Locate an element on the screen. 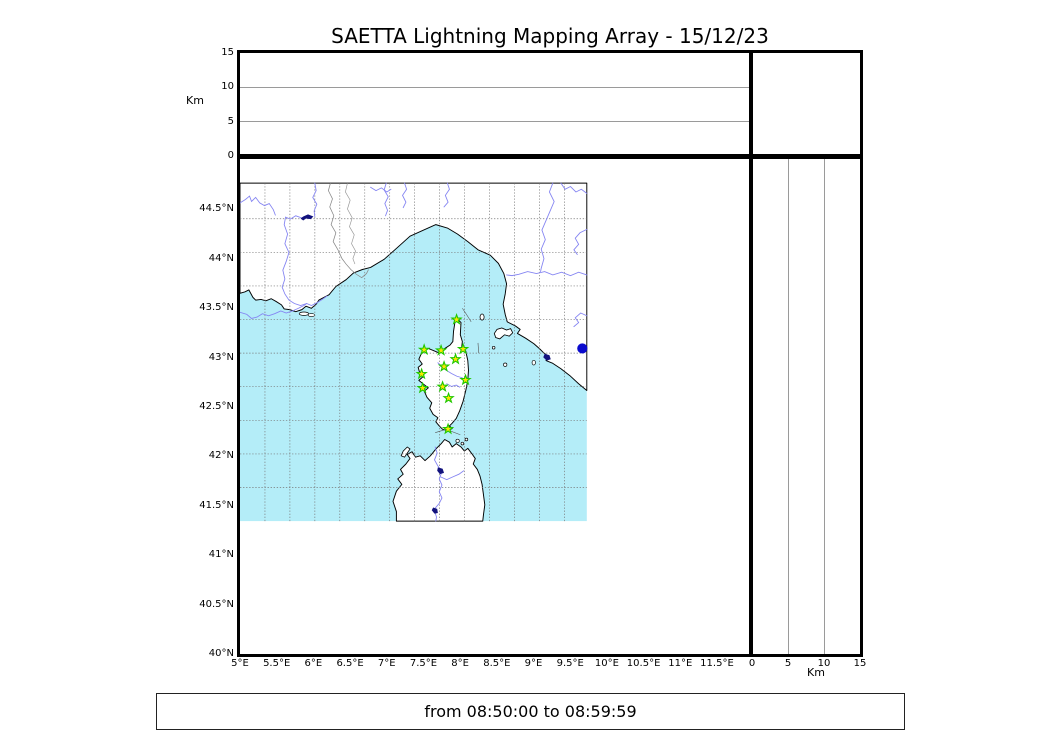  sardinia-coast is located at coordinates (439, 480).